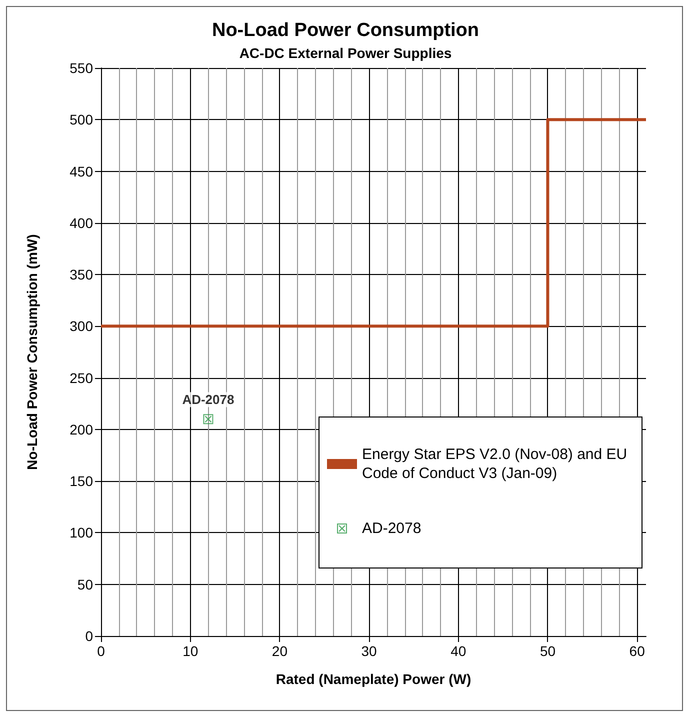 This screenshot has width=691, height=719. I want to click on x-tick-label: 30, so click(369, 651).